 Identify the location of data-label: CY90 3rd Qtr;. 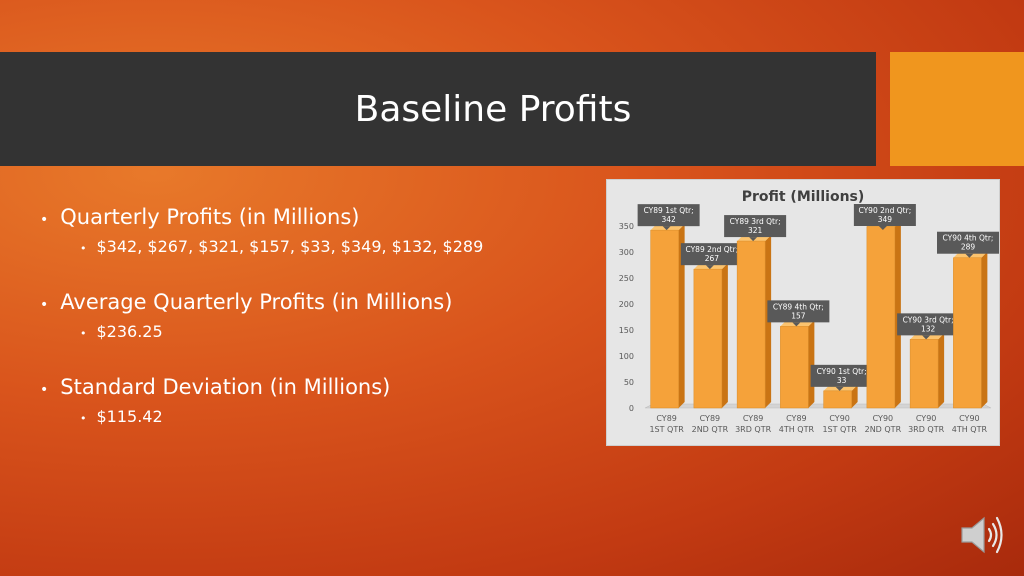
(928, 319).